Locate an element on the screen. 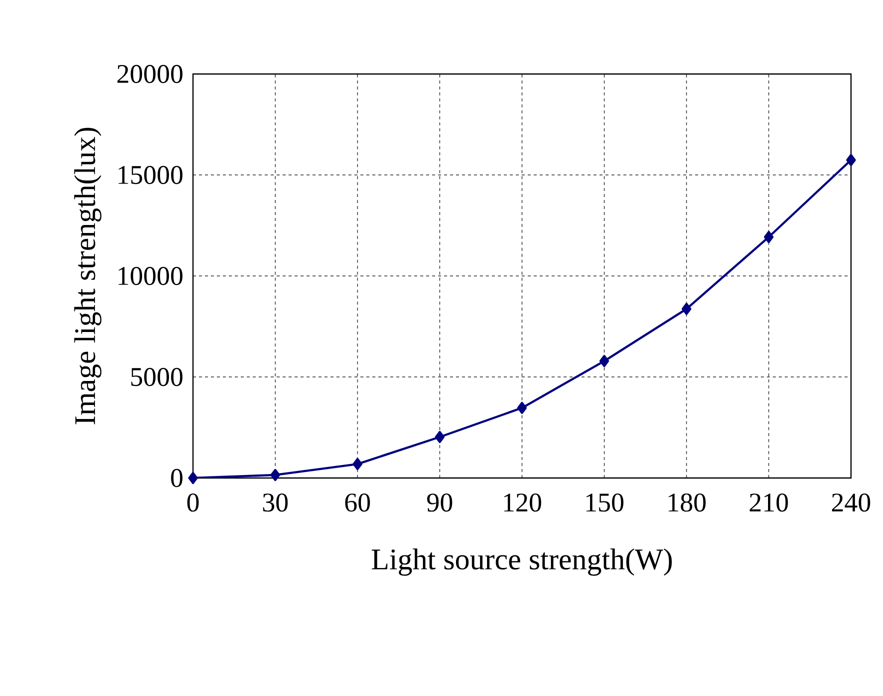  x-tick-label: 90 is located at coordinates (439, 503).